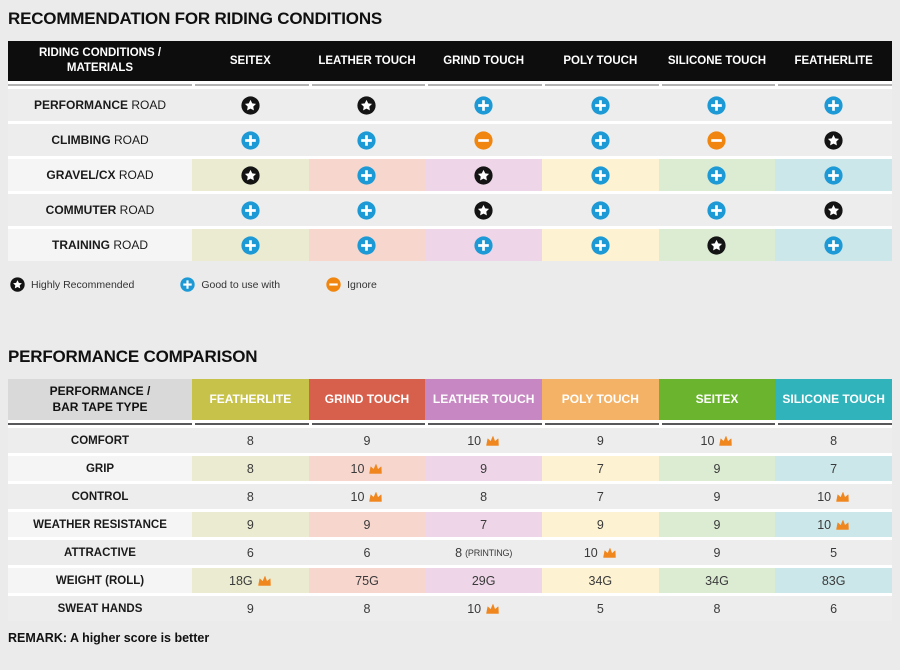  I want to click on score-cell: 5, so click(833, 552).